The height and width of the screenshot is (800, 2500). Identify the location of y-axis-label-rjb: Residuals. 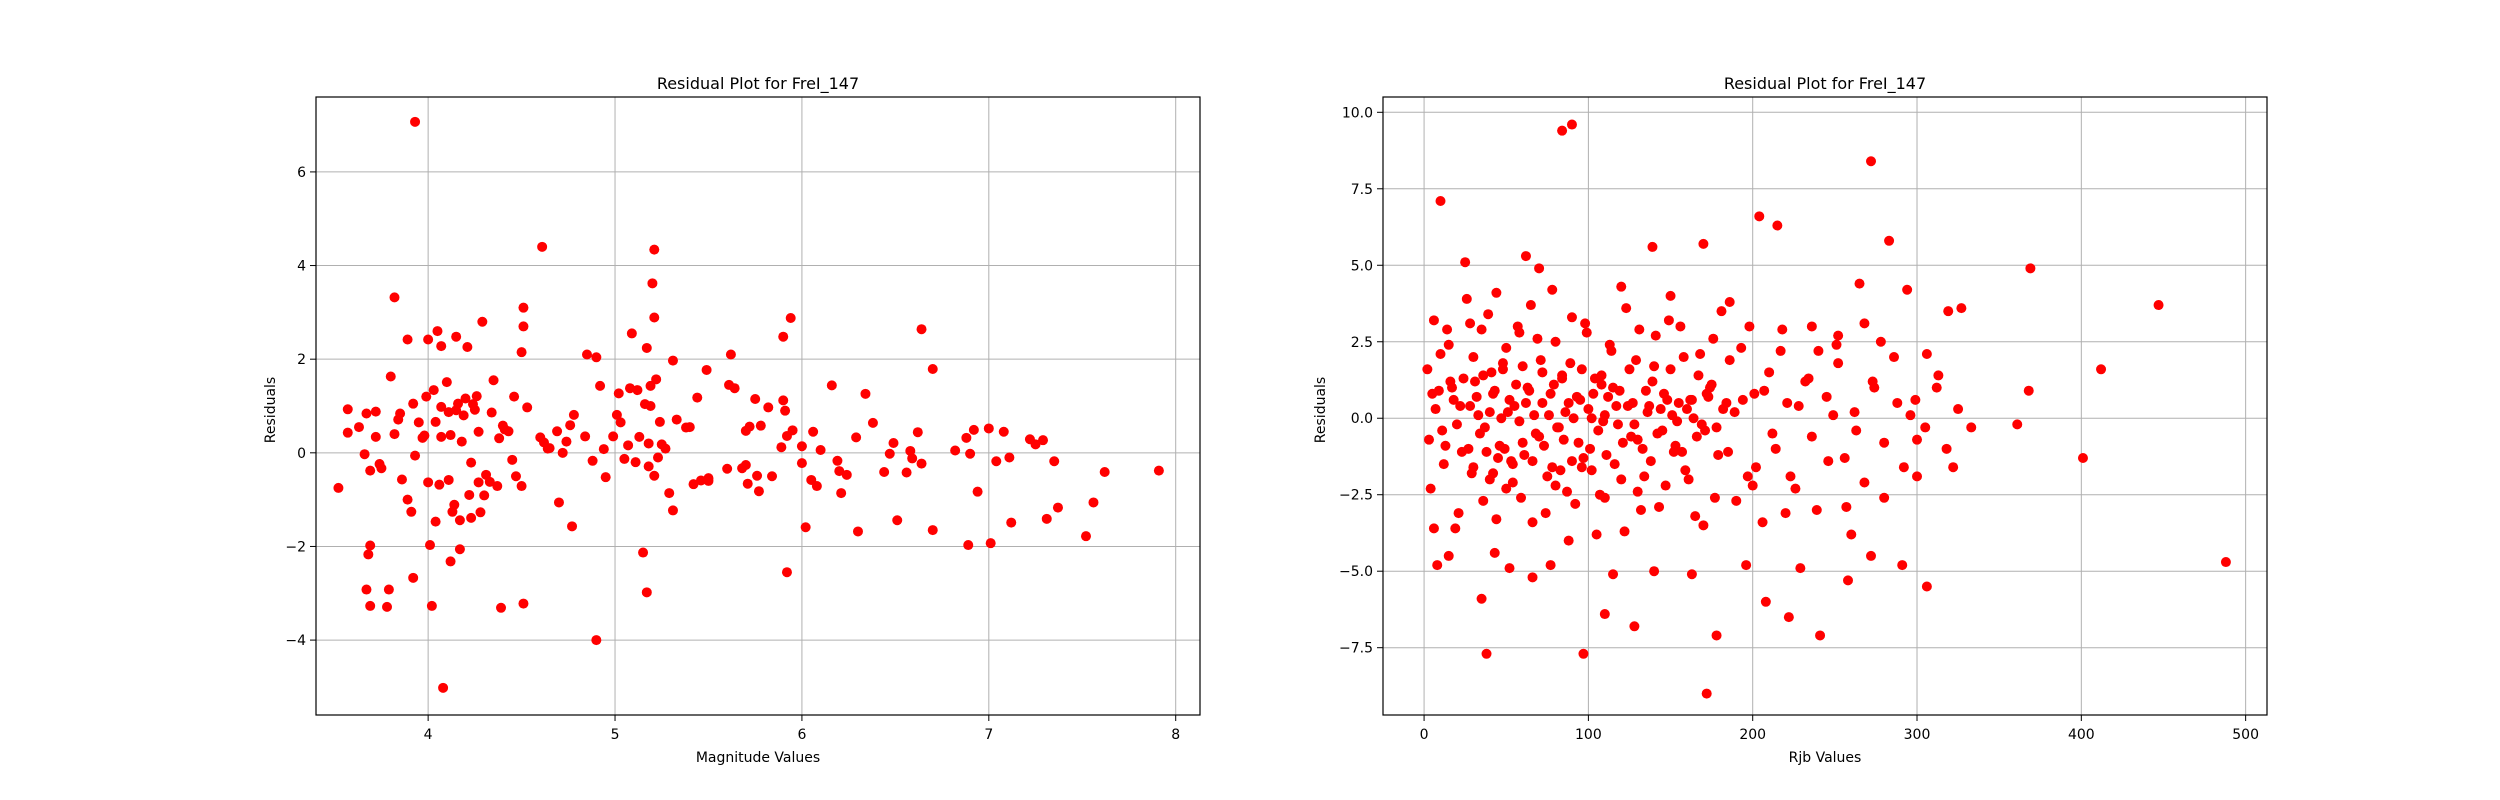
(1321, 410).